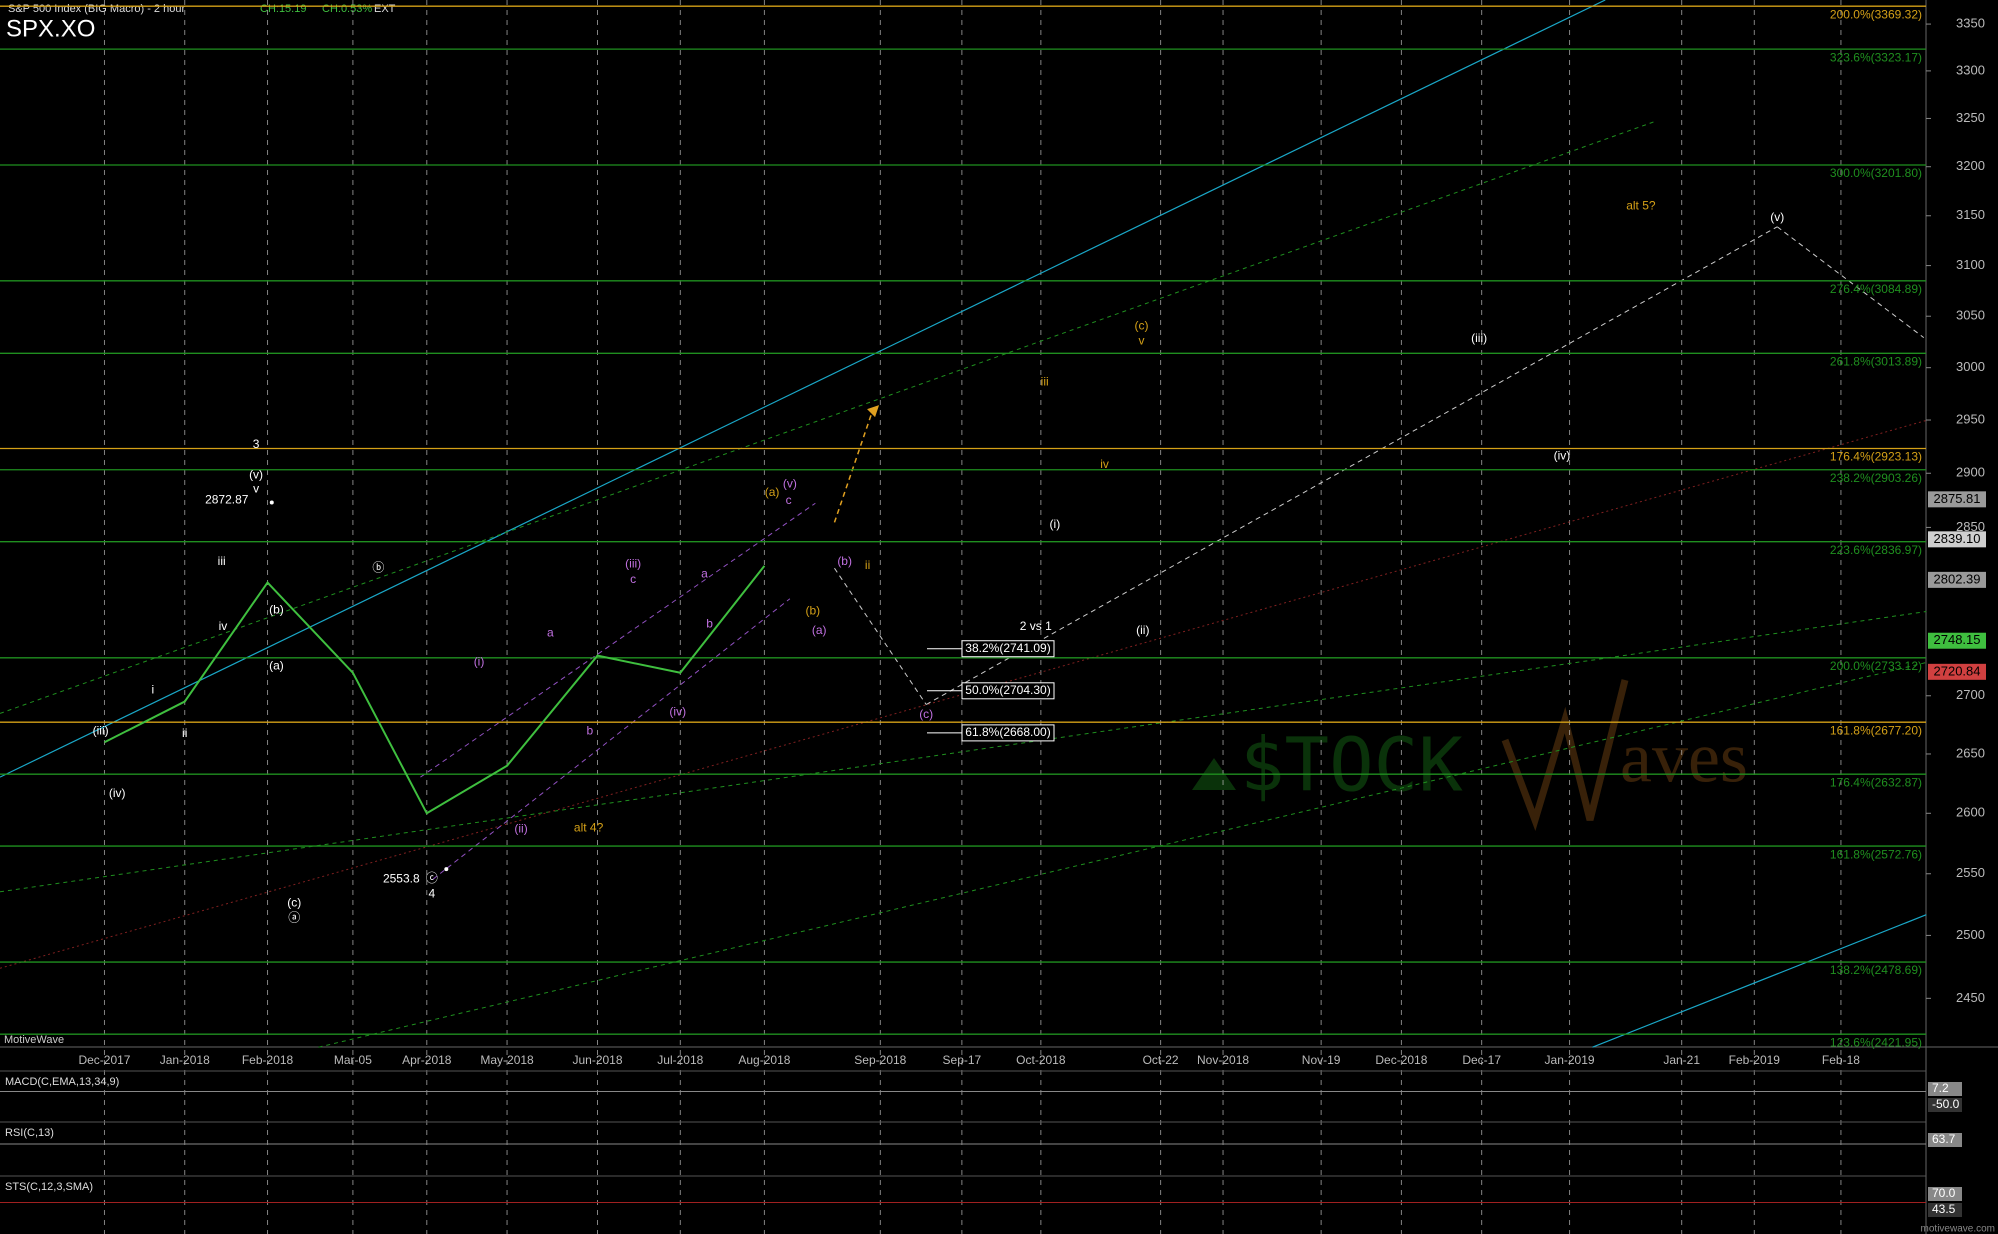 The height and width of the screenshot is (1234, 1998). I want to click on retracement-label: 61.8%(2668.00), so click(1007, 732).